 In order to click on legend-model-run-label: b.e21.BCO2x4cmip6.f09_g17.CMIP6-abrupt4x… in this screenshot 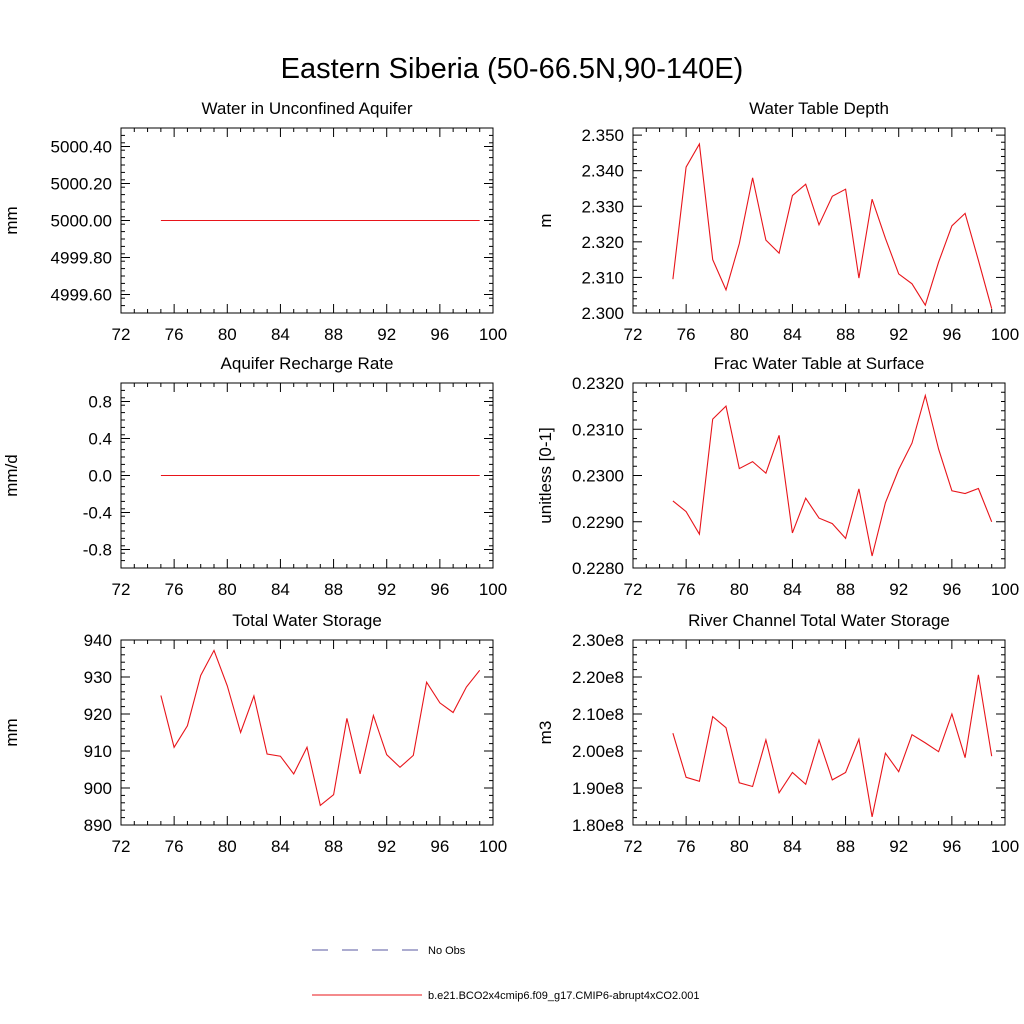, I will do `click(564, 996)`.